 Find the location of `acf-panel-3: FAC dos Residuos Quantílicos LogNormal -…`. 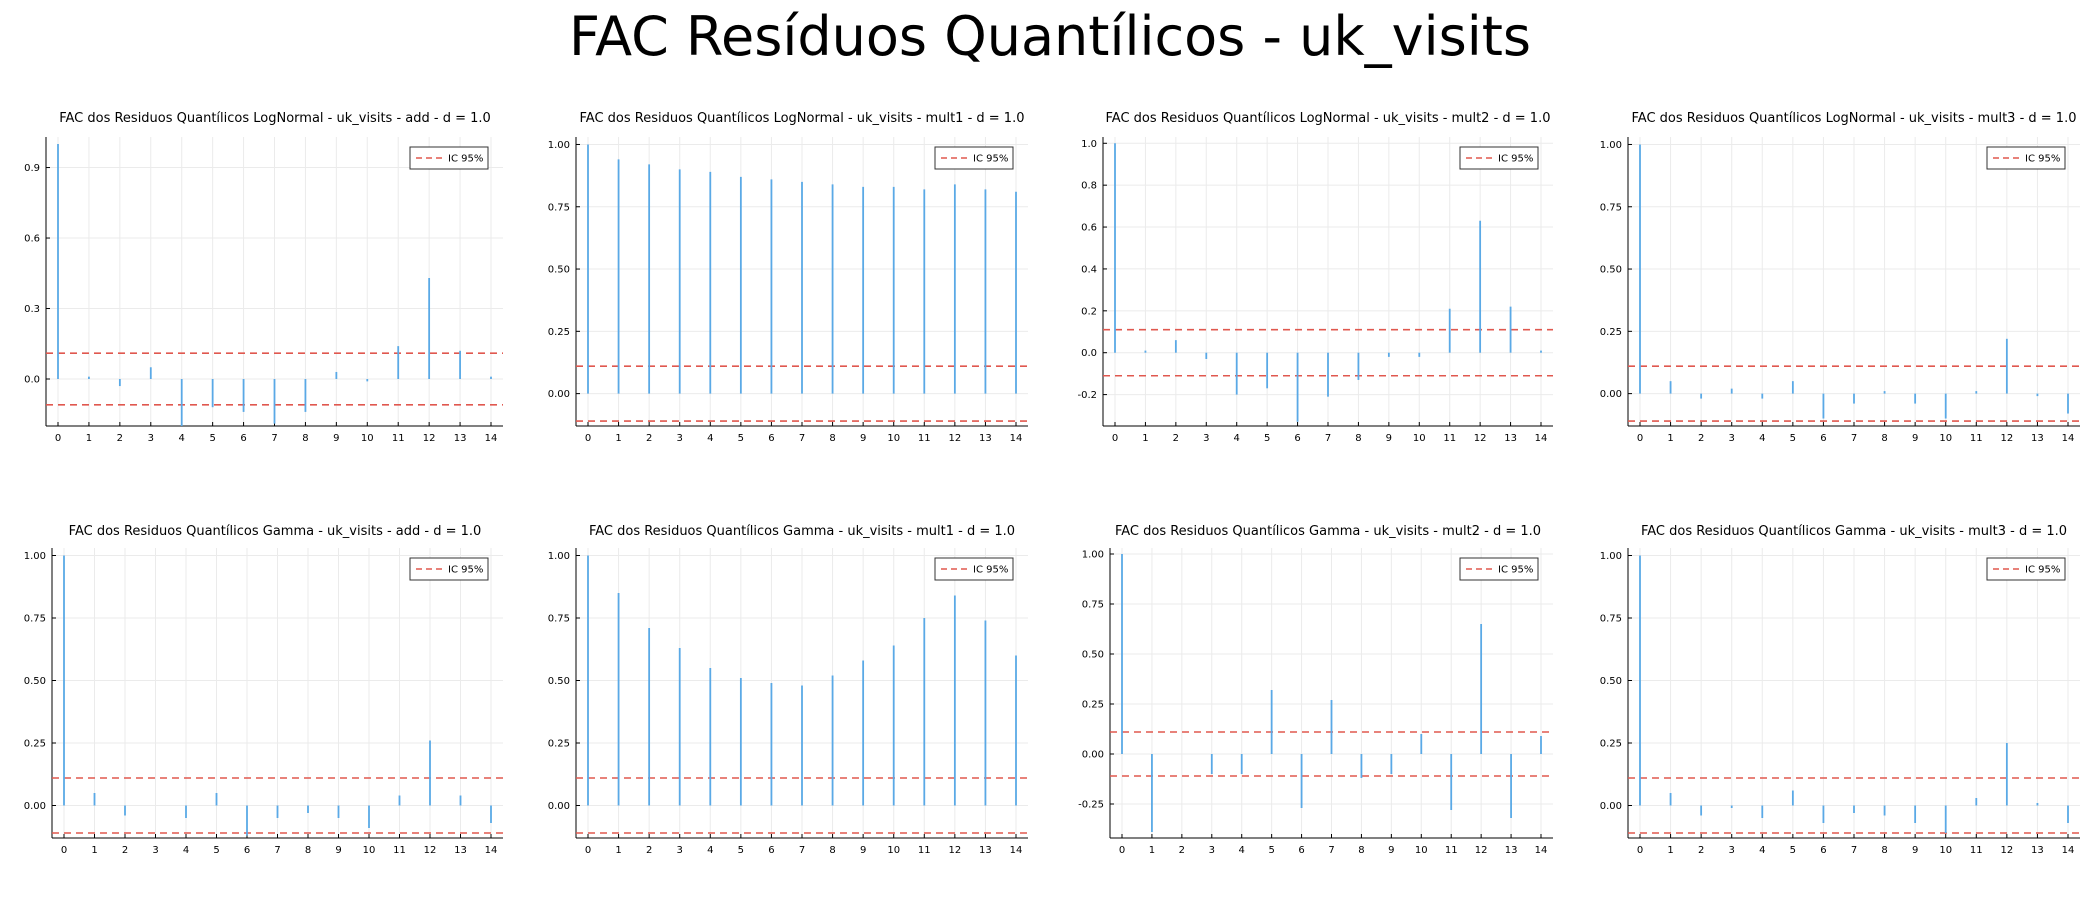

acf-panel-3: FAC dos Residuos Quantílicos LogNormal -… is located at coordinates (1840, 277).